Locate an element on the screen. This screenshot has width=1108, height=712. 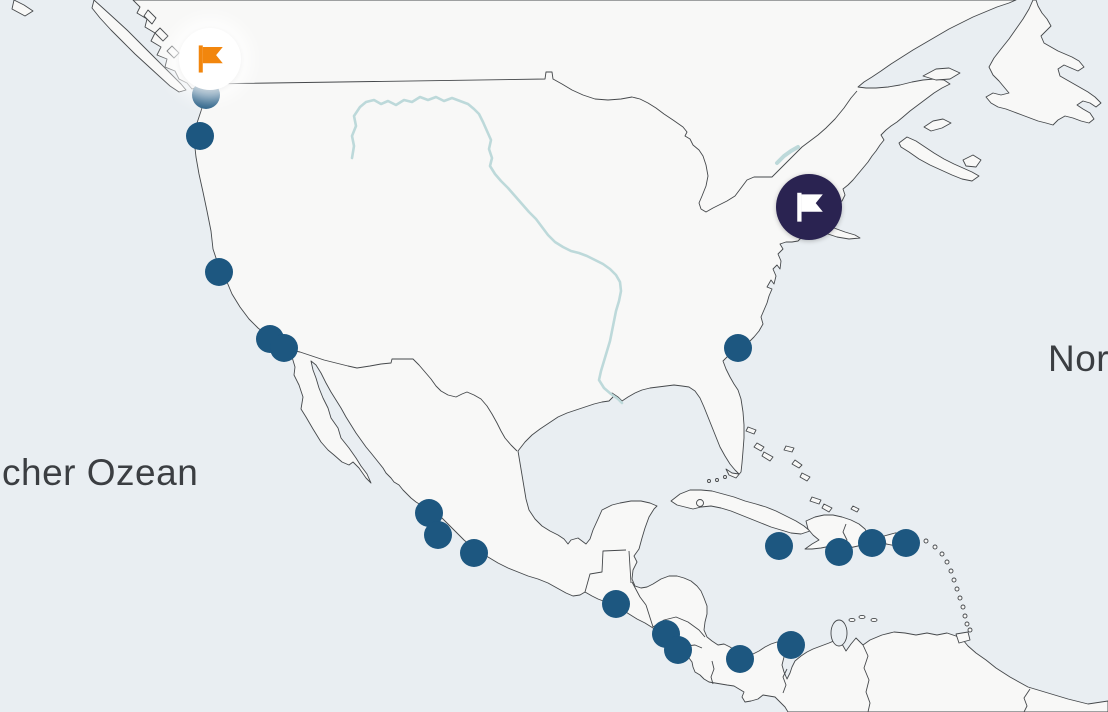
border-us-mexico is located at coordinates (403, 400).